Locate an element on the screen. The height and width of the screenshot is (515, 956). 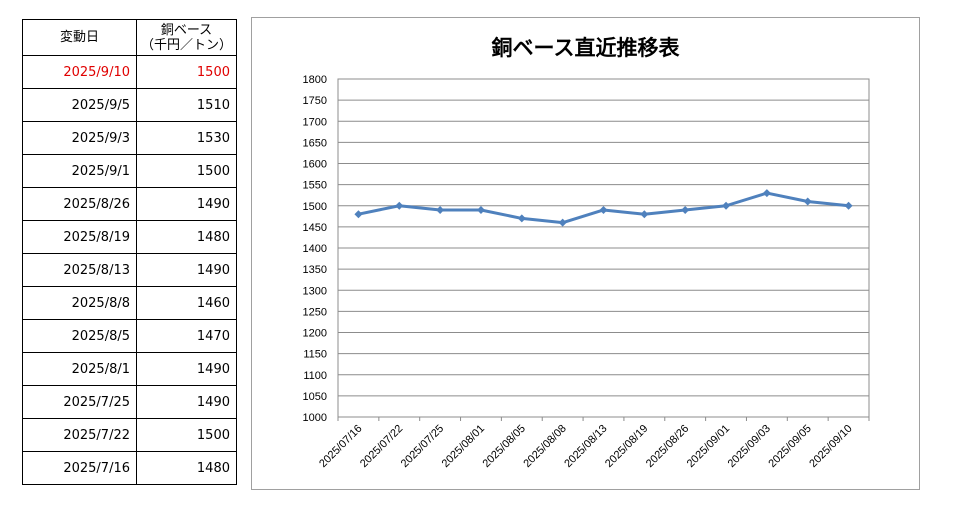
row-date: 2025/9/3 is located at coordinates (79, 138).